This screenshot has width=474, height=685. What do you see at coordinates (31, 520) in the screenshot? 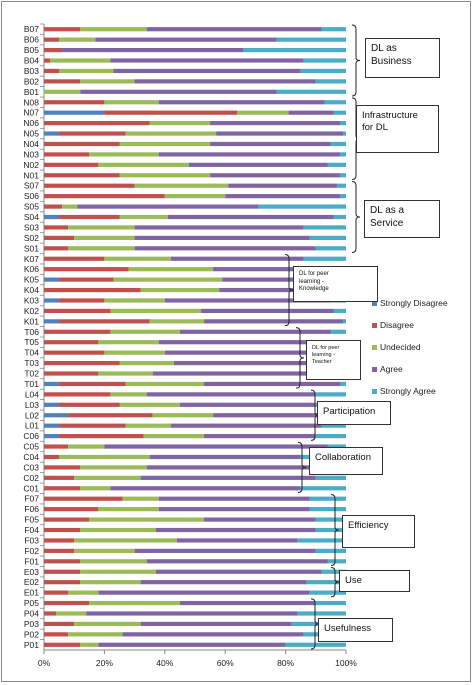
I see `y-tick-label: F05` at bounding box center [31, 520].